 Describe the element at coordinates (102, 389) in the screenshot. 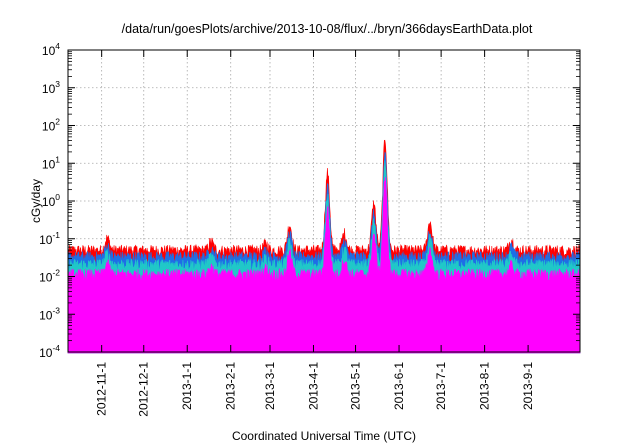

I see `x-tick-label: 2012-11-1` at that location.